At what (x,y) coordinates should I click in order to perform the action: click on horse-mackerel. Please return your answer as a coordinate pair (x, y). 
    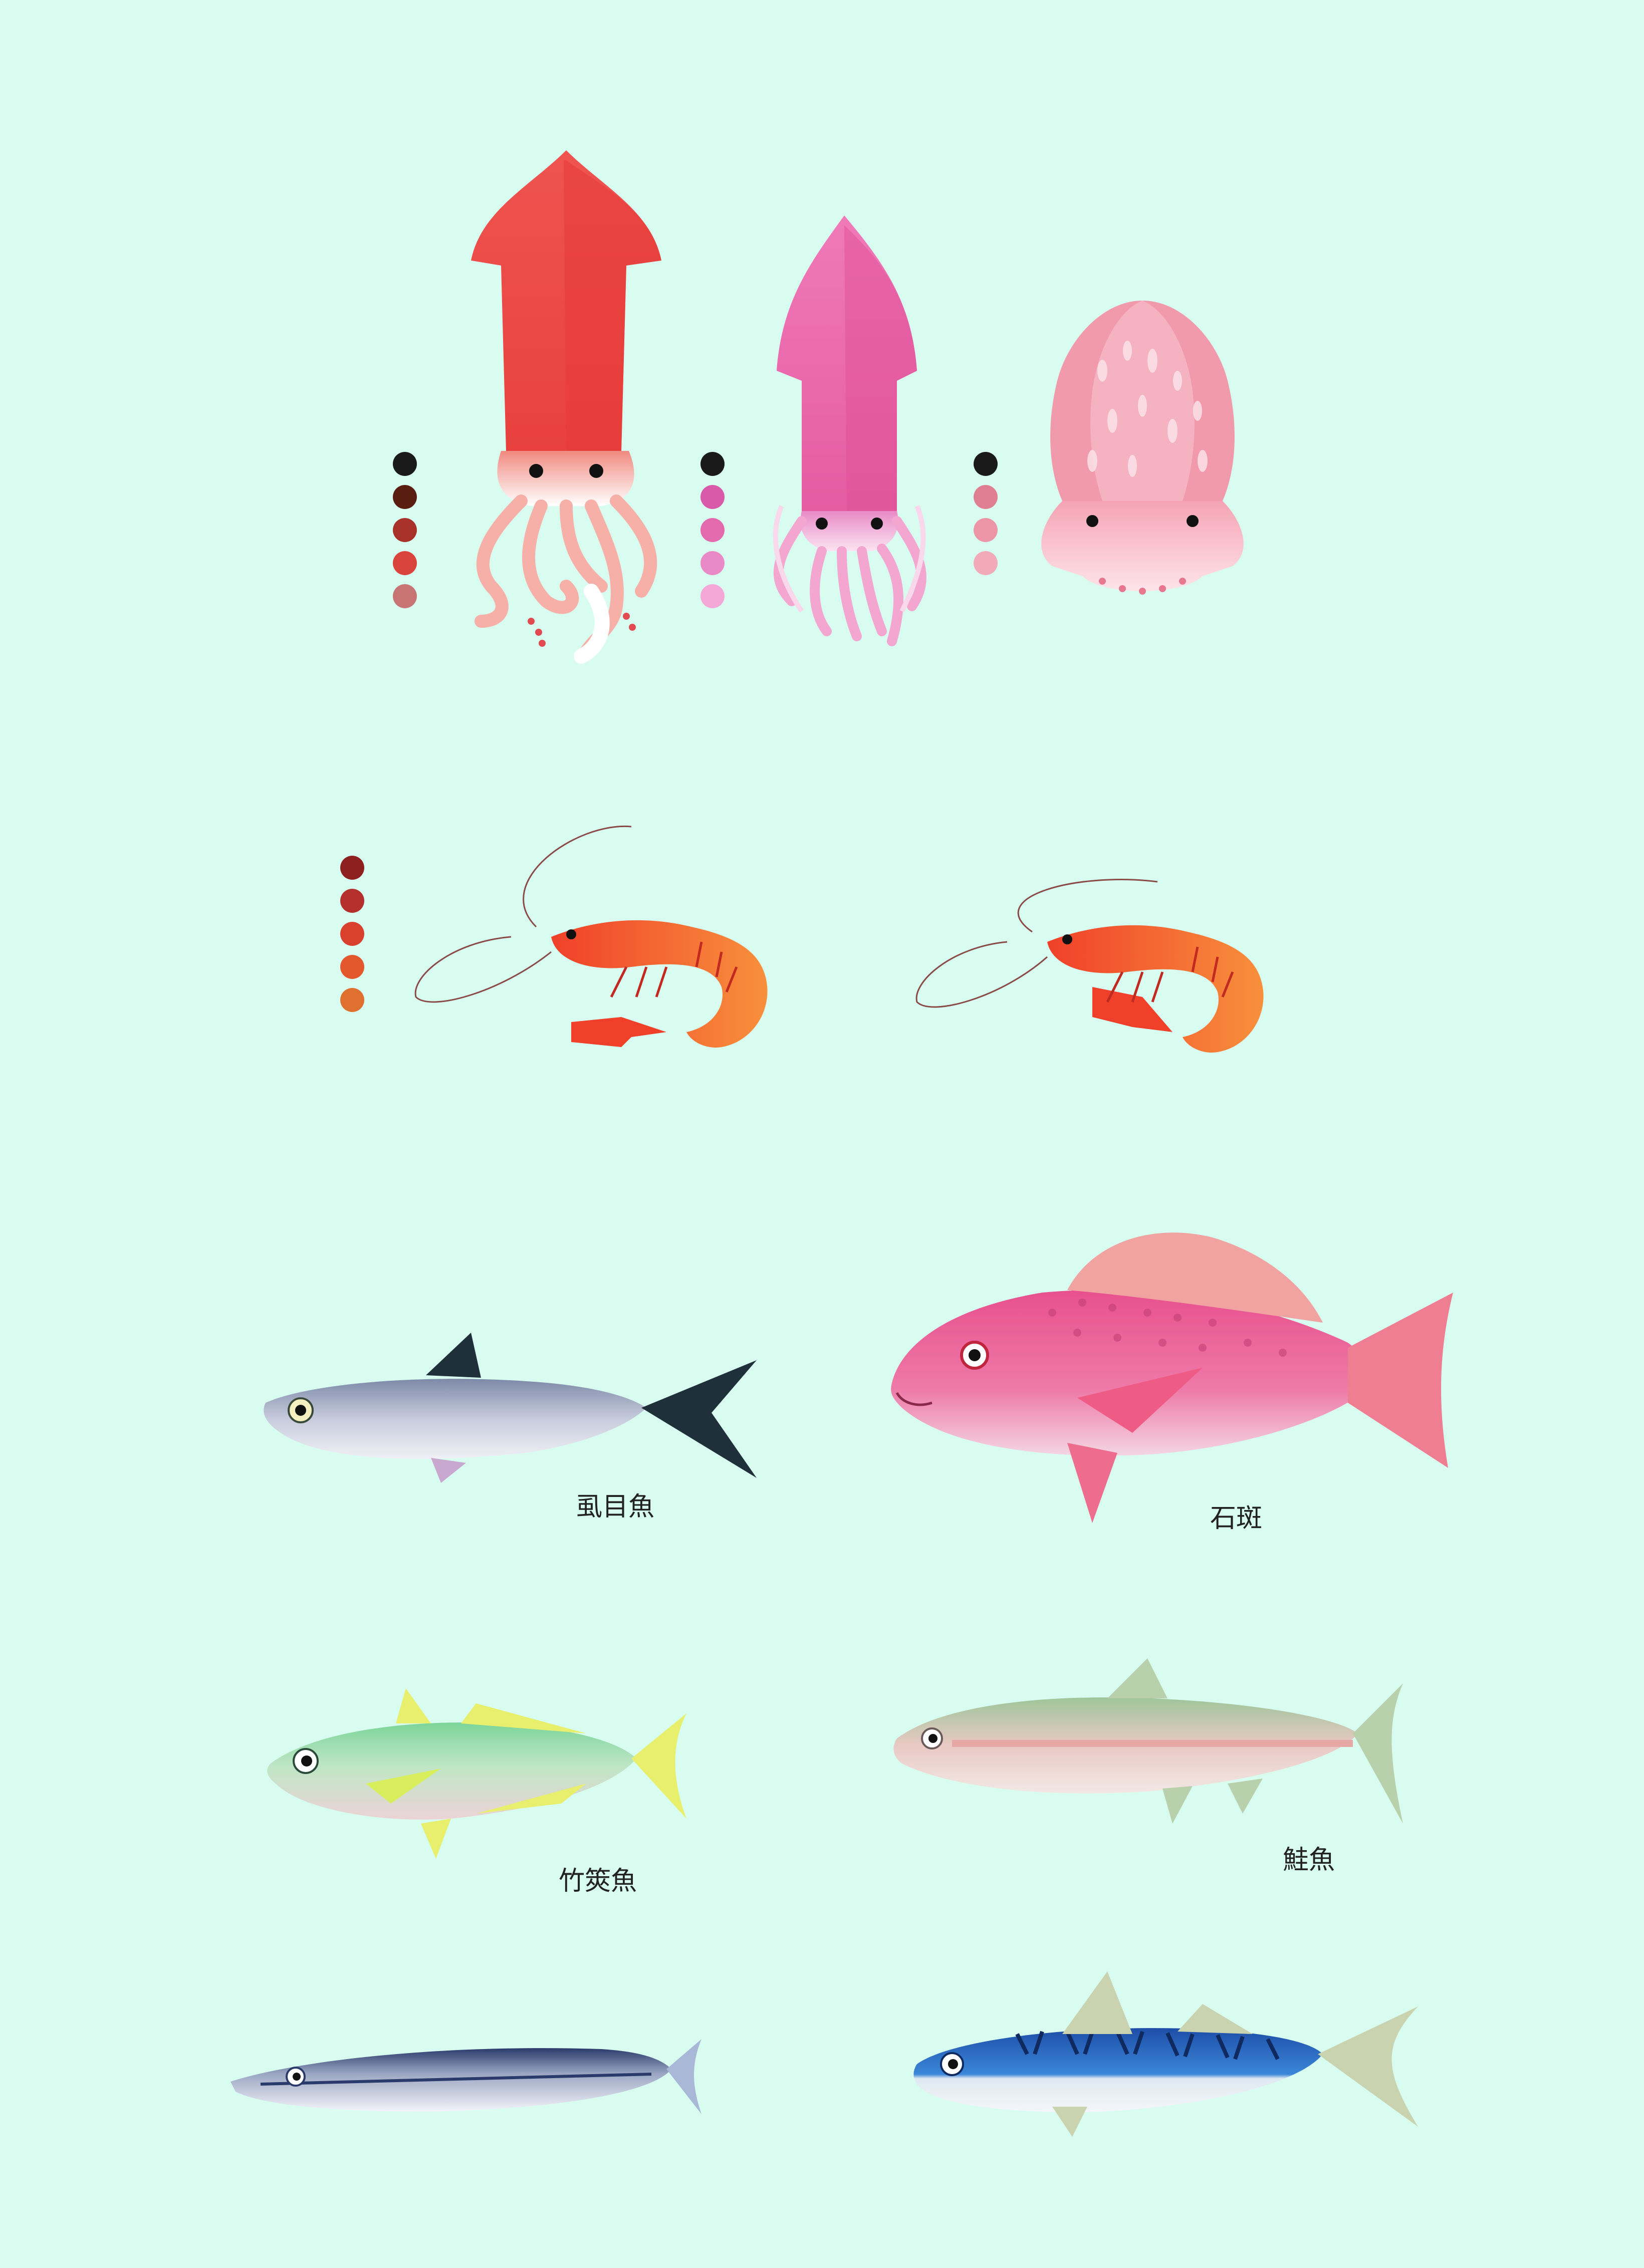
    Looking at the image, I should click on (476, 1773).